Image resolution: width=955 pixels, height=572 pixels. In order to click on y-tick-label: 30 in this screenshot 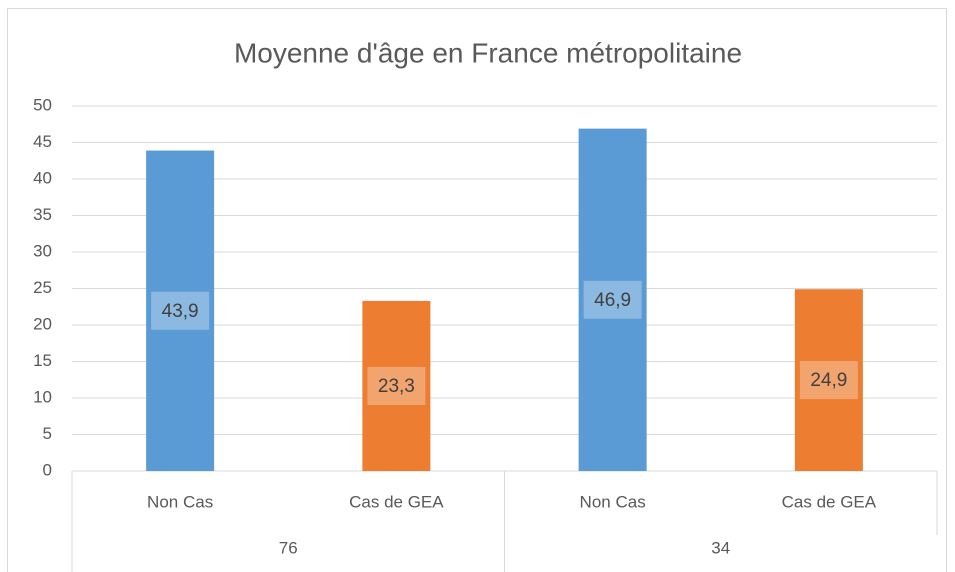, I will do `click(42, 250)`.